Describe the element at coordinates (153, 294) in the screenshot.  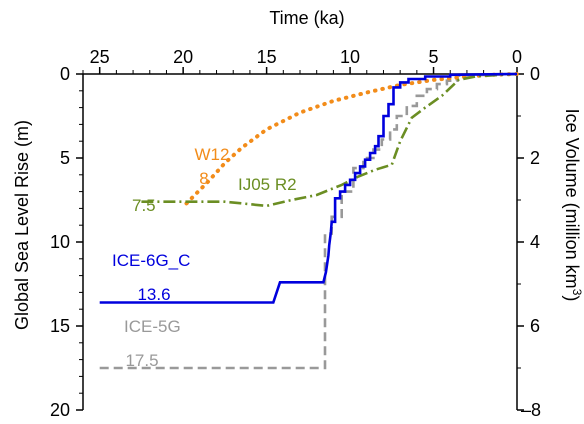
I see `ice6g-value-label: 13.6` at that location.